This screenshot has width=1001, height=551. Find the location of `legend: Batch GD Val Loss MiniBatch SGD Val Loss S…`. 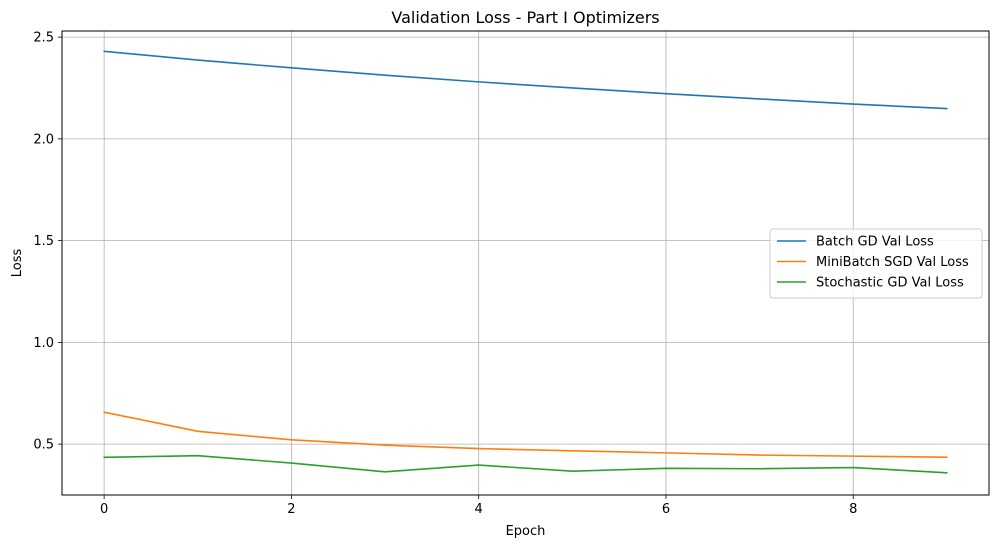

legend: Batch GD Val Loss MiniBatch SGD Val Loss S… is located at coordinates (876, 263).